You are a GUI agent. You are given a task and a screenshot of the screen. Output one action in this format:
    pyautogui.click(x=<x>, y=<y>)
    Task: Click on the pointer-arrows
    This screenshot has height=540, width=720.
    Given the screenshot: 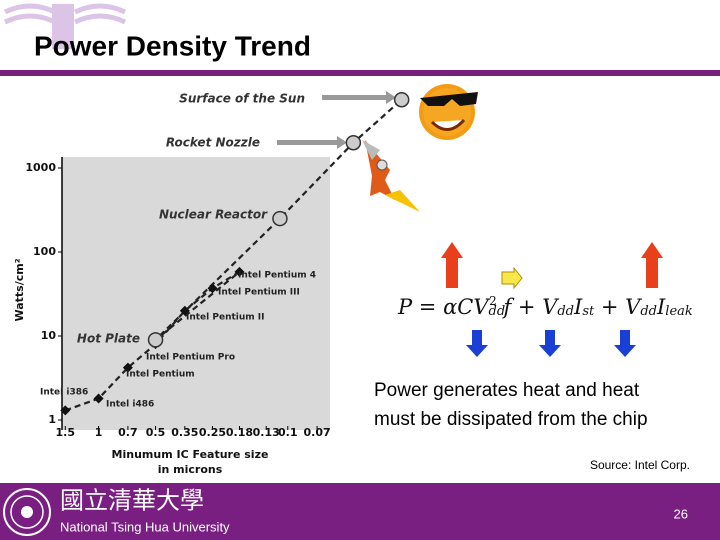 What is the action you would take?
    pyautogui.click(x=336, y=120)
    